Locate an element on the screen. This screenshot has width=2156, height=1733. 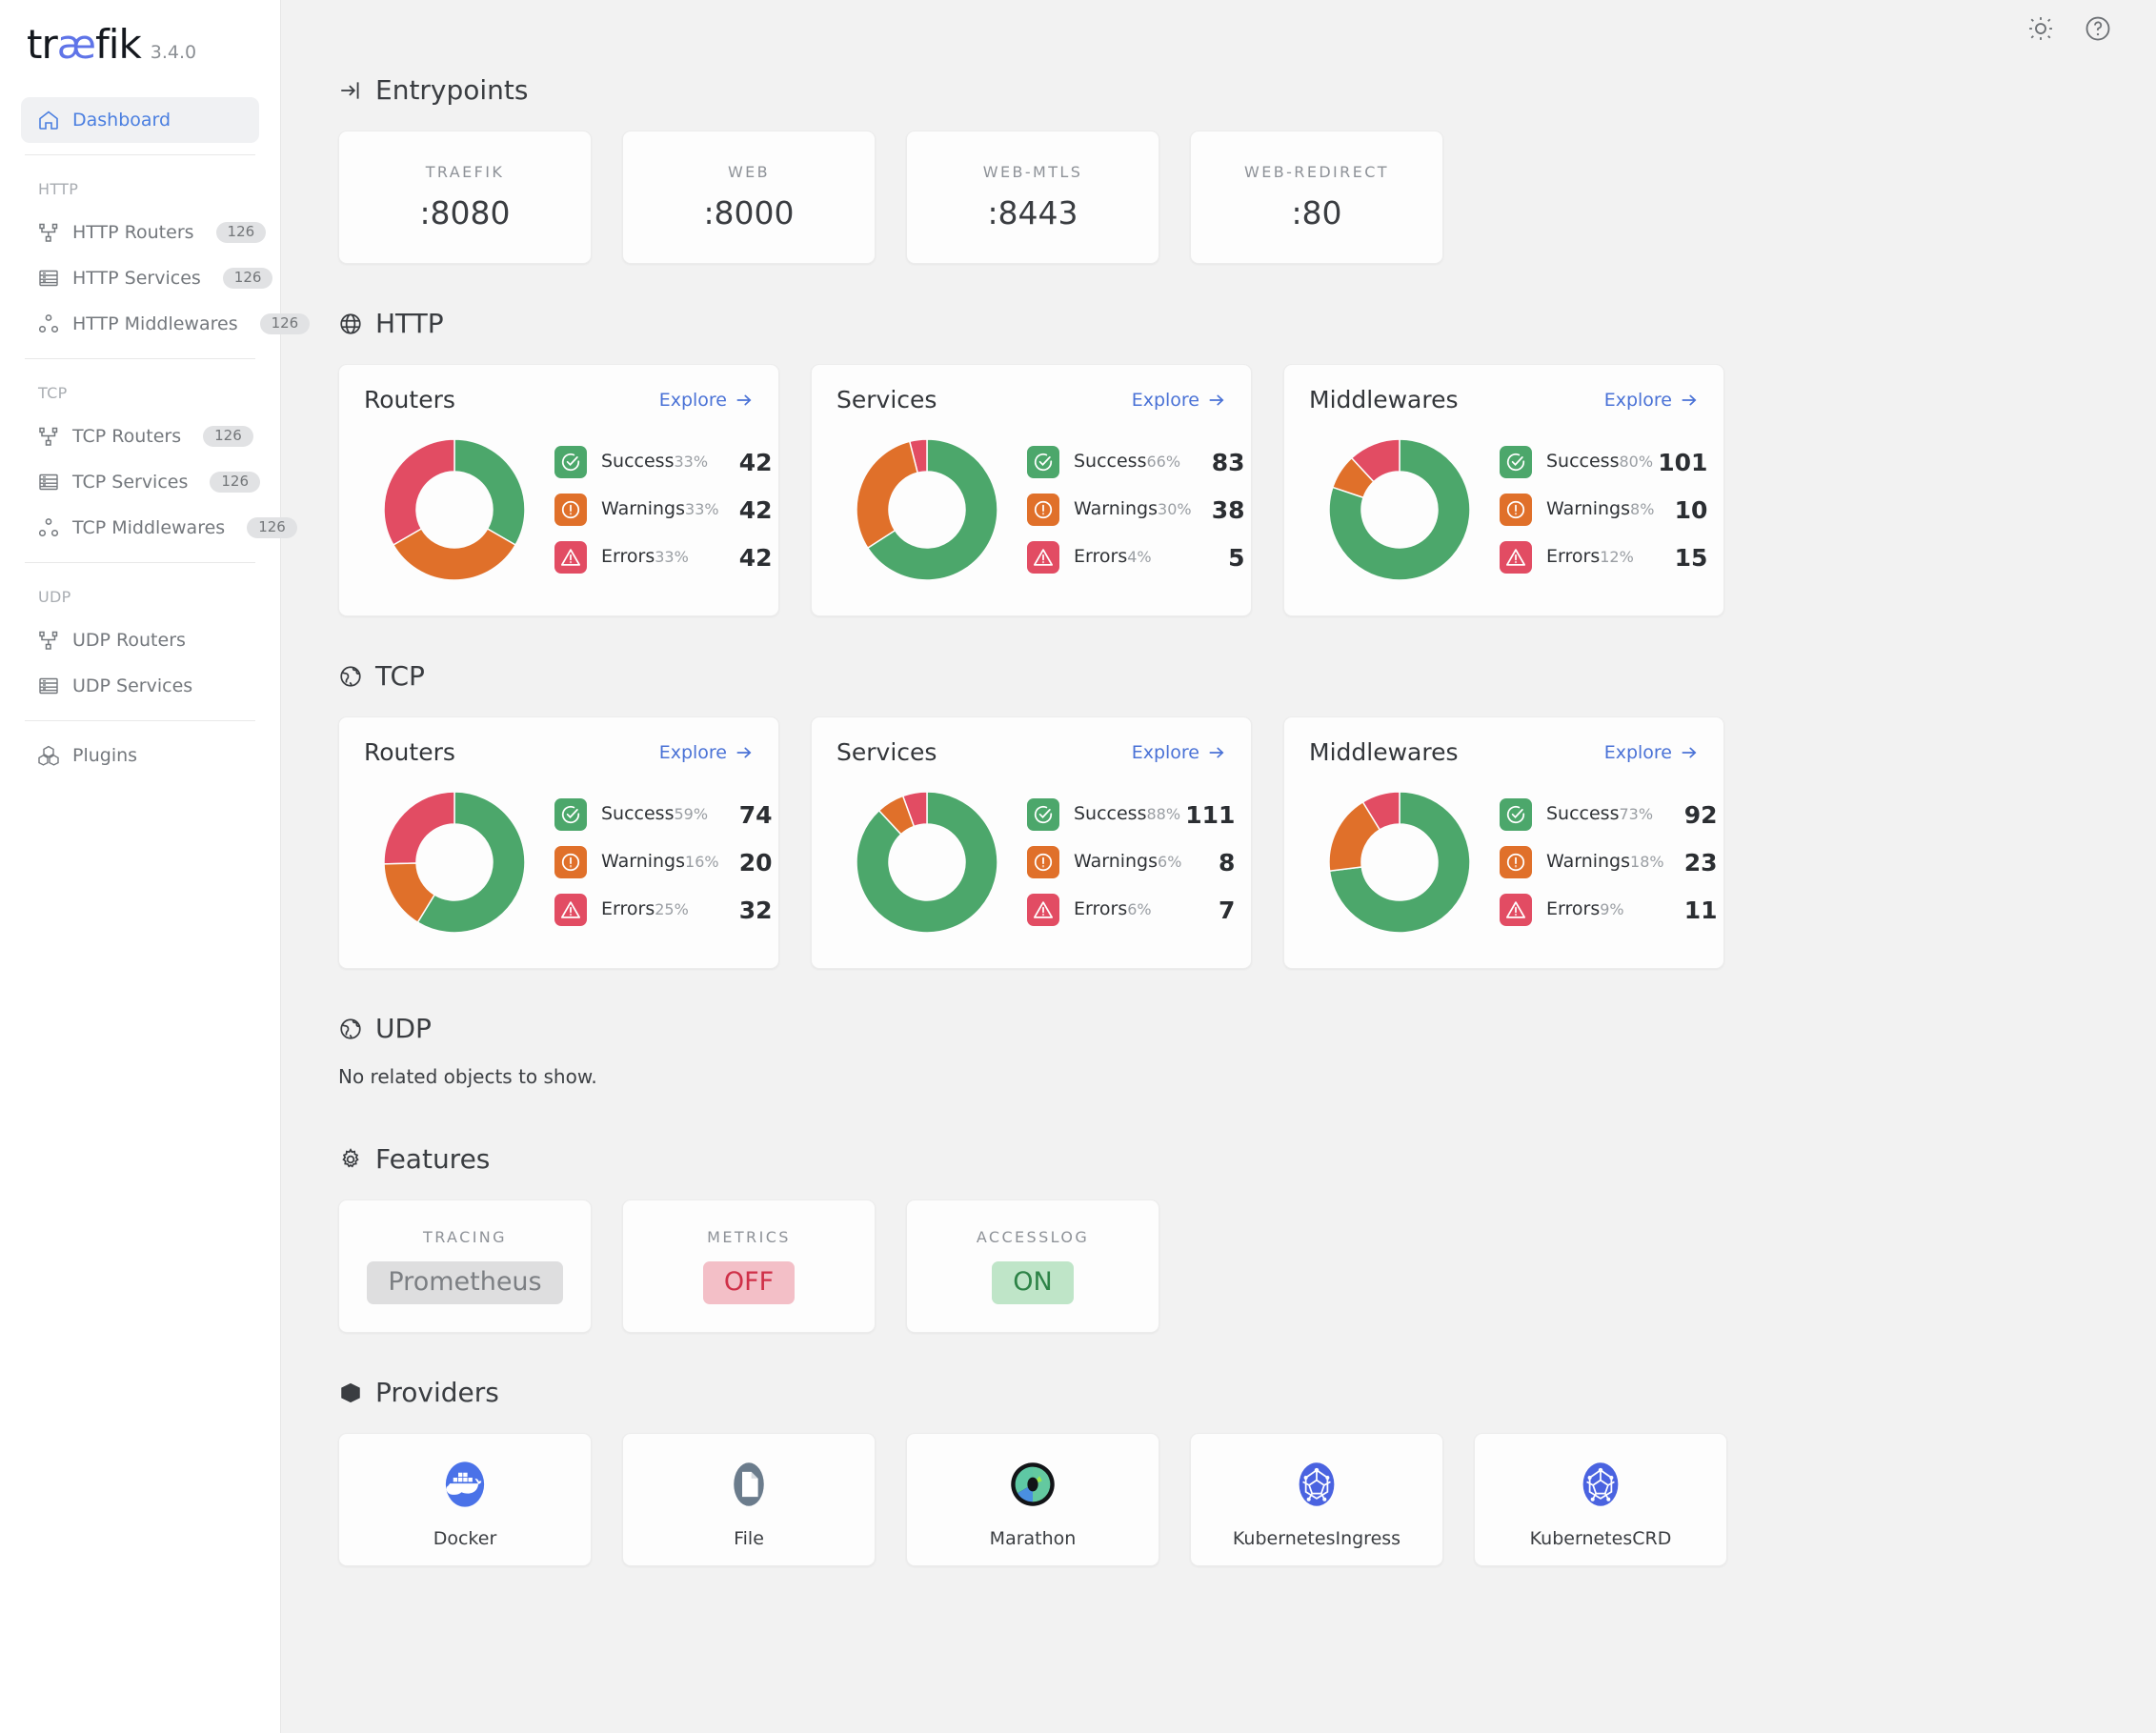
legend-text: Success66% is located at coordinates (1125, 462).